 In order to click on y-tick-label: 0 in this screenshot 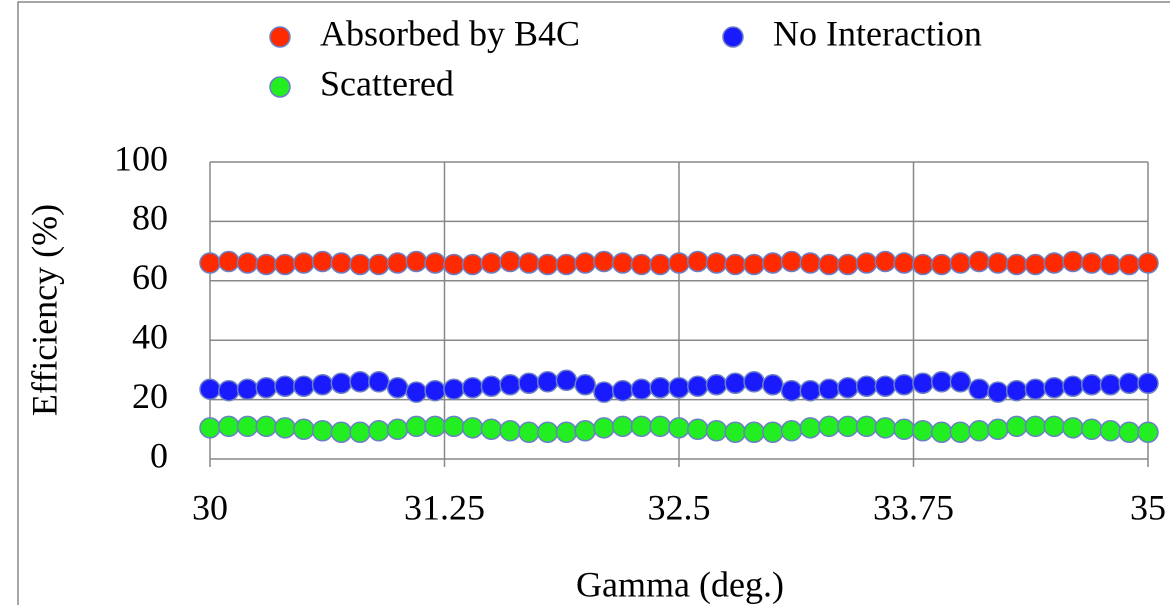, I will do `click(159, 455)`.